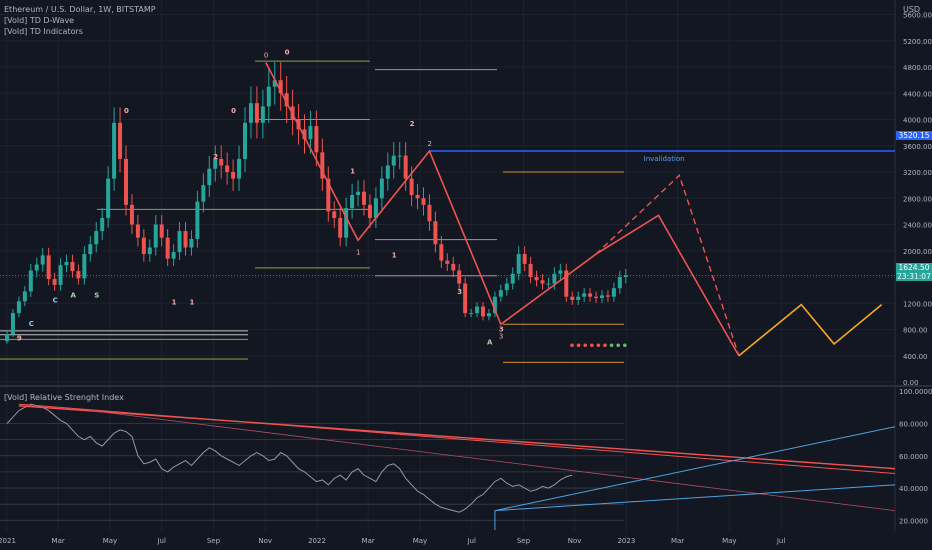  Describe the element at coordinates (39, 20) in the screenshot. I see `indicator-td-dwave: [Vold] TD D-Wave` at that location.